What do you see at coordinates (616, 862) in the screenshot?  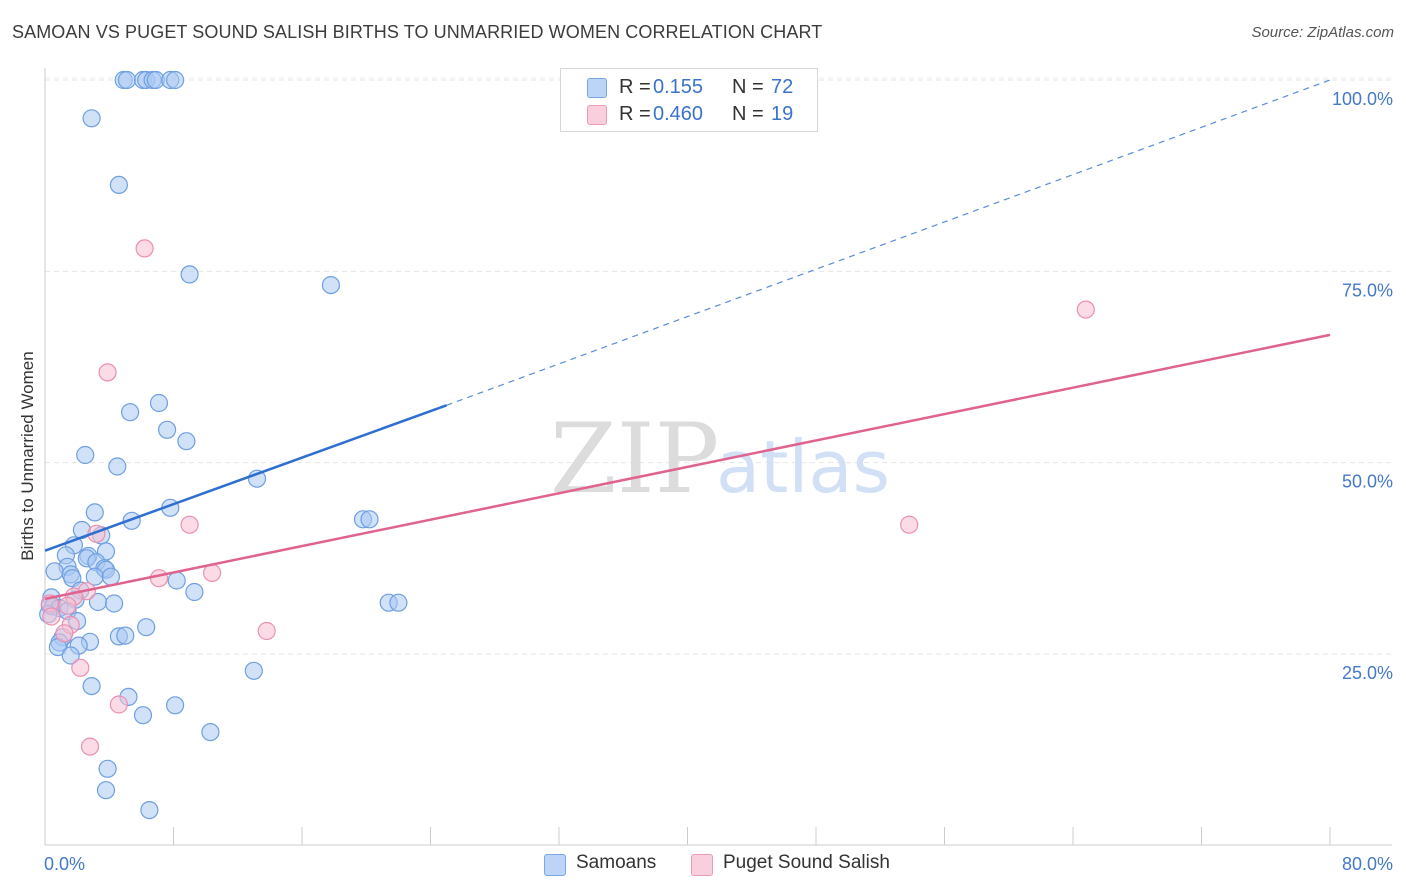 I see `legend-label-samoans: Samoans` at bounding box center [616, 862].